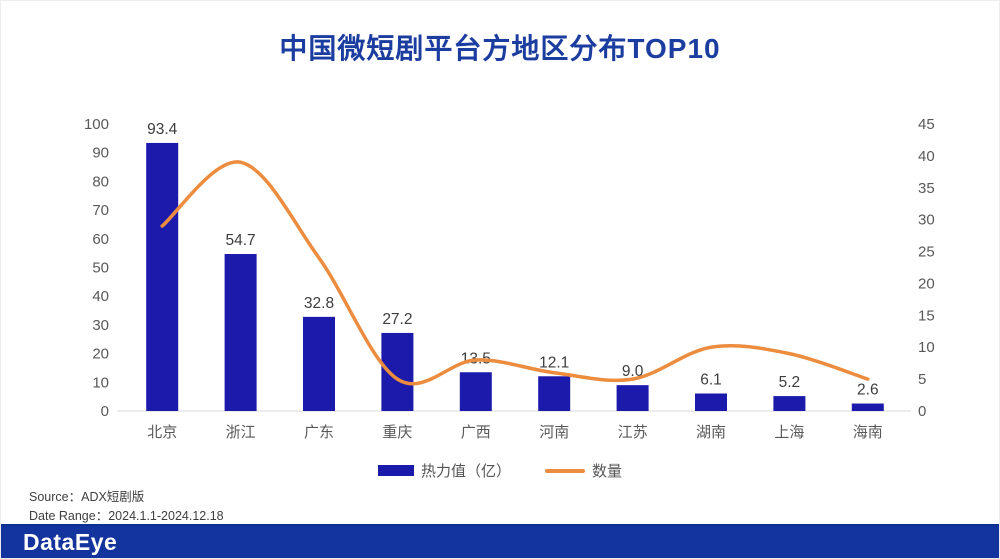 This screenshot has height=559, width=1000. I want to click on bar-series-swatch, so click(395, 470).